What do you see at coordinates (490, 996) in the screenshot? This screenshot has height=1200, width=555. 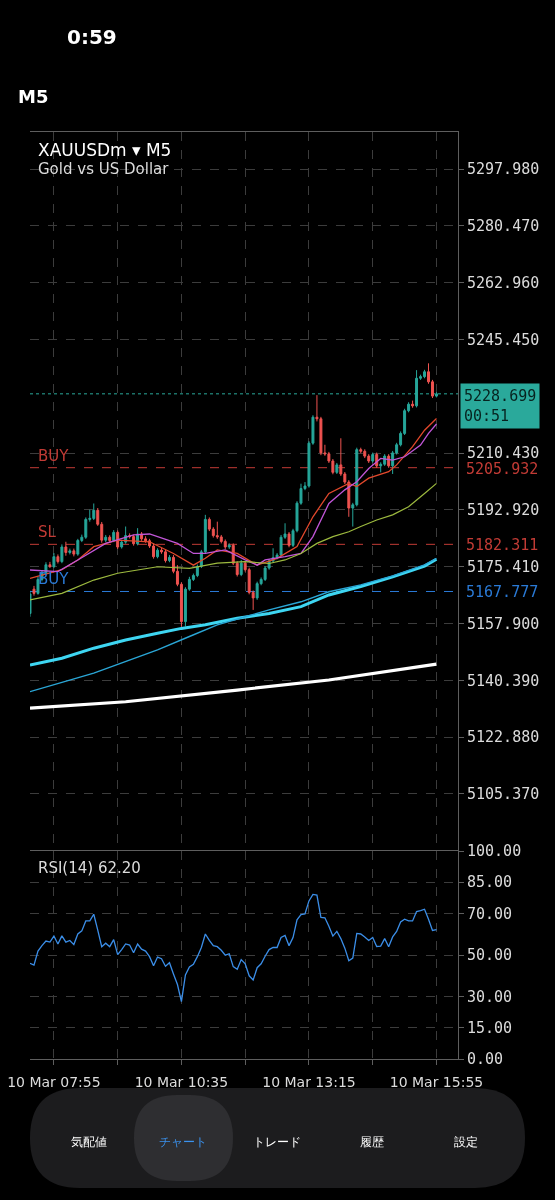 I see `y-tick-label: 30.00` at bounding box center [490, 996].